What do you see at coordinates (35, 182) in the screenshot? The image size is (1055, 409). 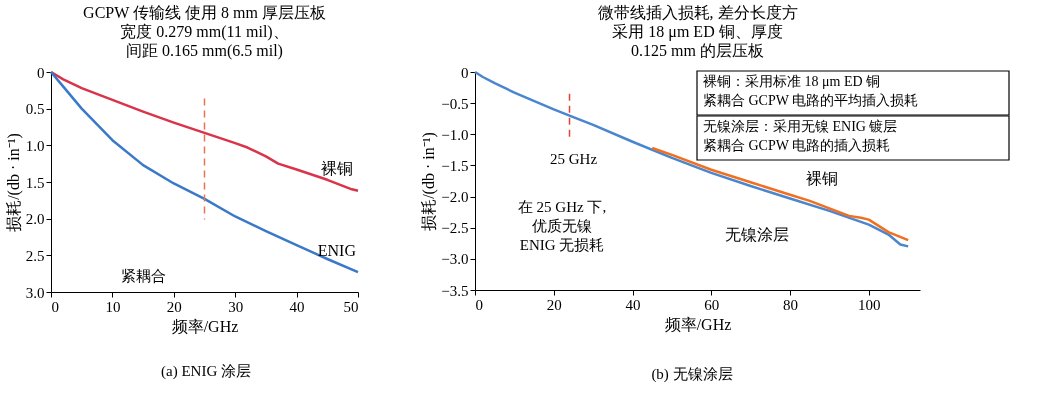 I see `y-tick-label: 1.5` at bounding box center [35, 182].